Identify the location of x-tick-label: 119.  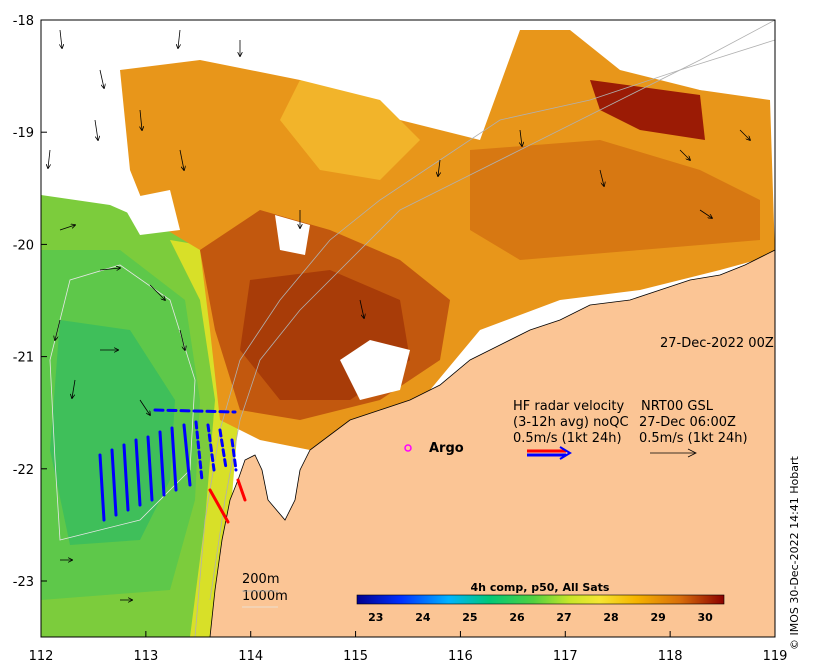
(775, 656).